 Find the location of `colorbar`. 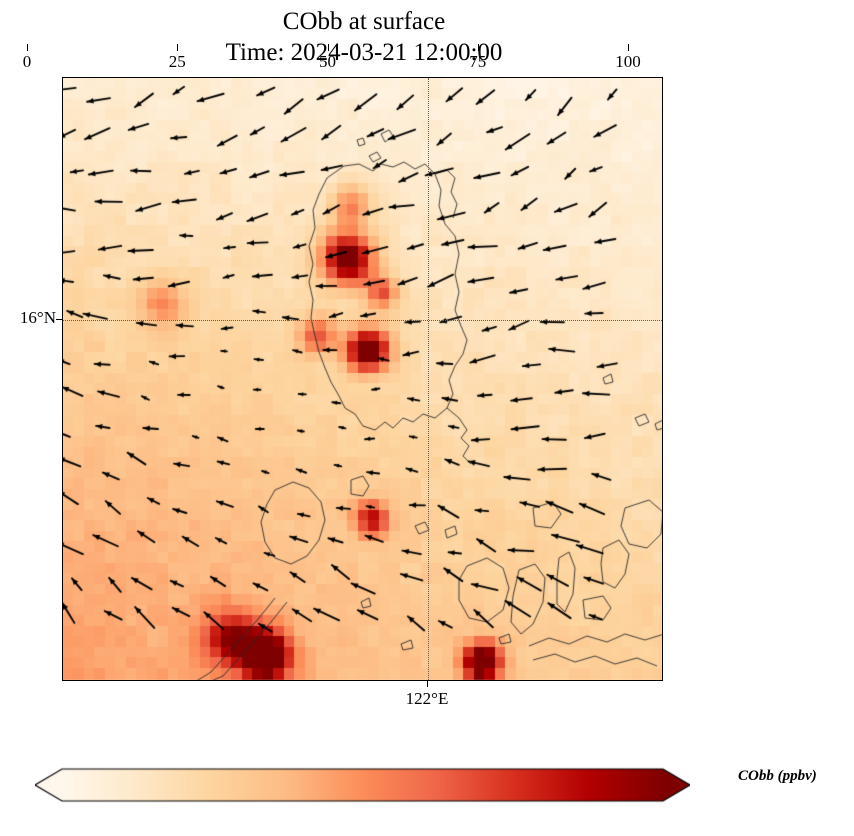

colorbar is located at coordinates (362, 785).